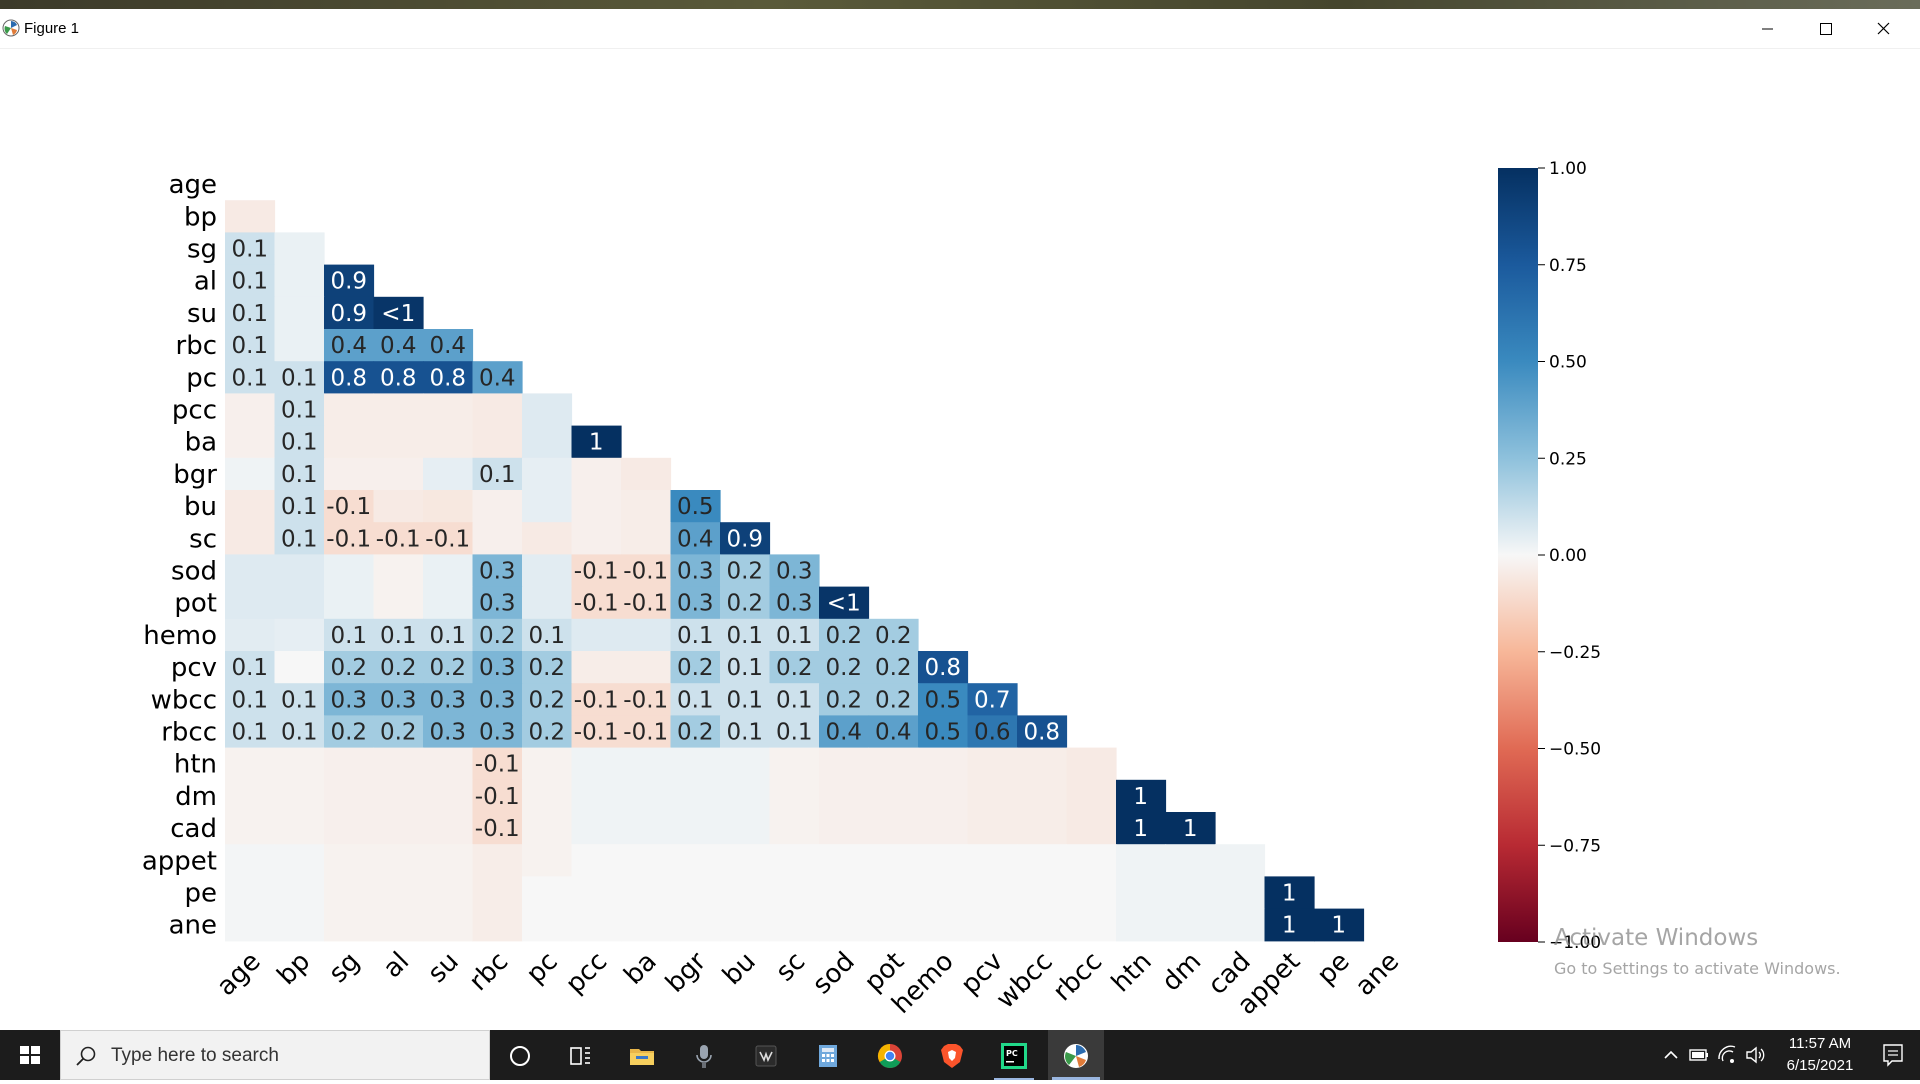 This screenshot has height=1084, width=1920. What do you see at coordinates (1767, 28) in the screenshot?
I see `minimize-button` at bounding box center [1767, 28].